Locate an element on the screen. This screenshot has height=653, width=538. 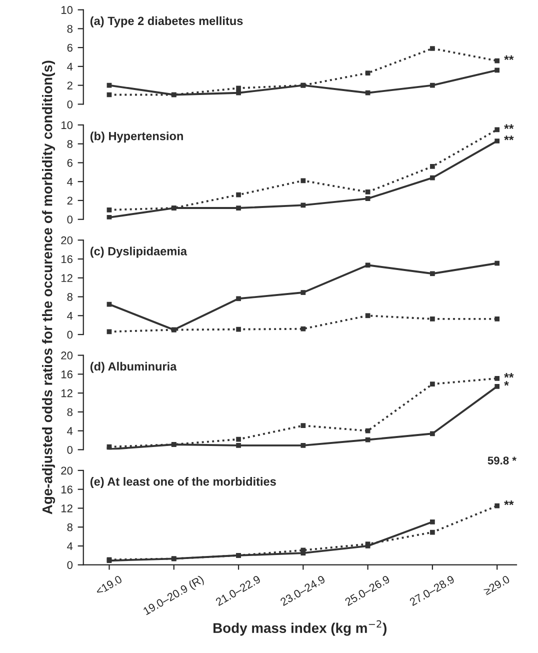
text: (d) Albuminuria is located at coordinates (133, 367).